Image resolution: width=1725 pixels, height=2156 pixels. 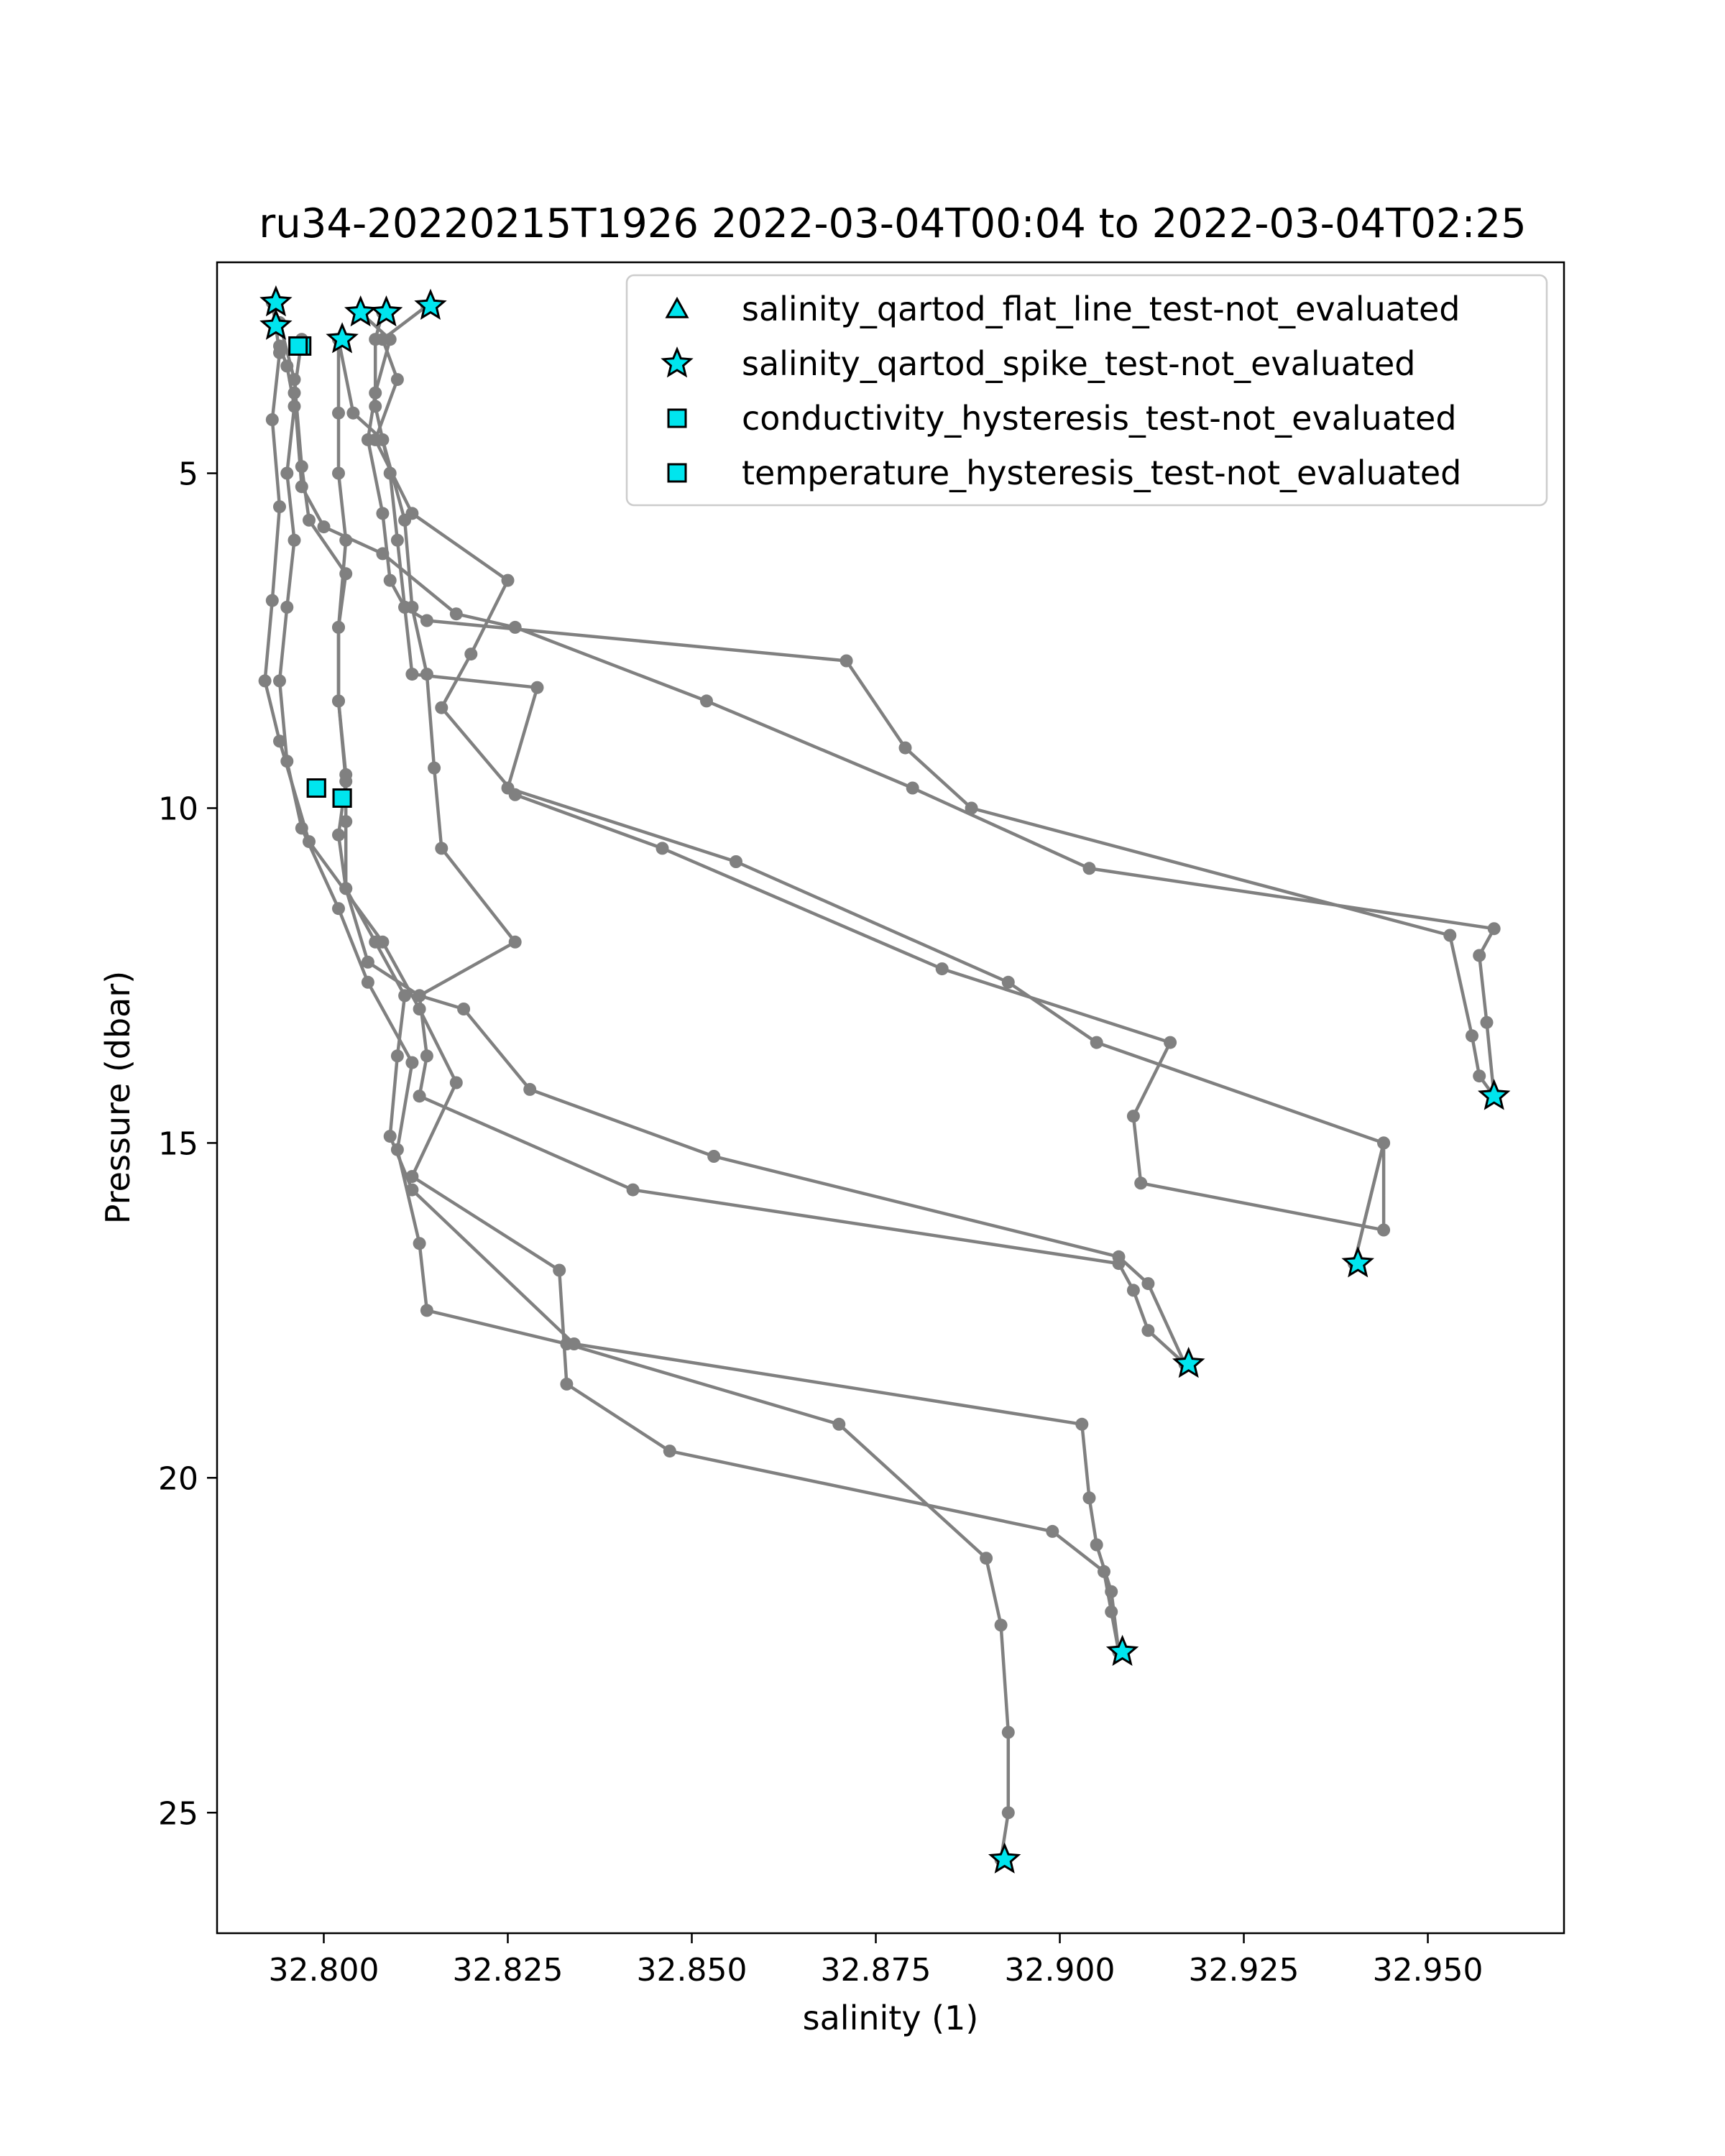 I want to click on y-axis-label: Pressure (dbar), so click(x=117, y=1097).